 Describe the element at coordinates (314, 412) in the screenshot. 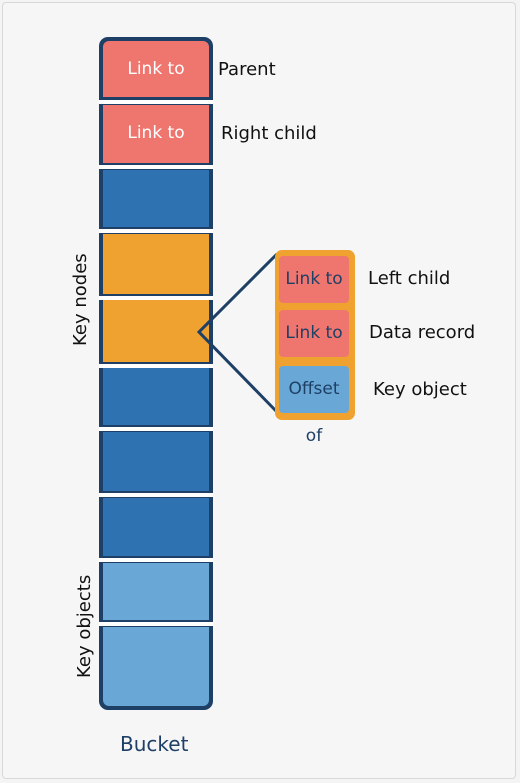

I see `node-field-text: Offset of` at that location.